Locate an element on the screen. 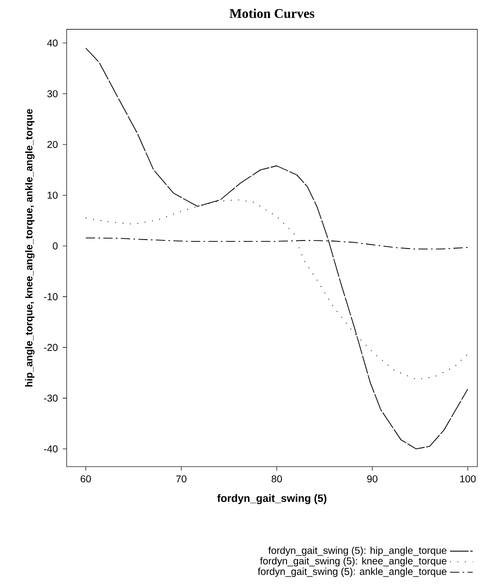  y-tick-label: -20 is located at coordinates (51, 347).